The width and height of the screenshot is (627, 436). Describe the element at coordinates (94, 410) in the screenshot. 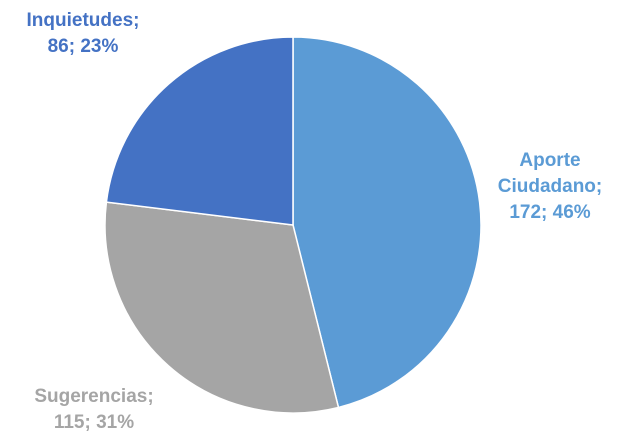

I see `data-label-sugerencias: Sugerencias; 115; 31%` at that location.